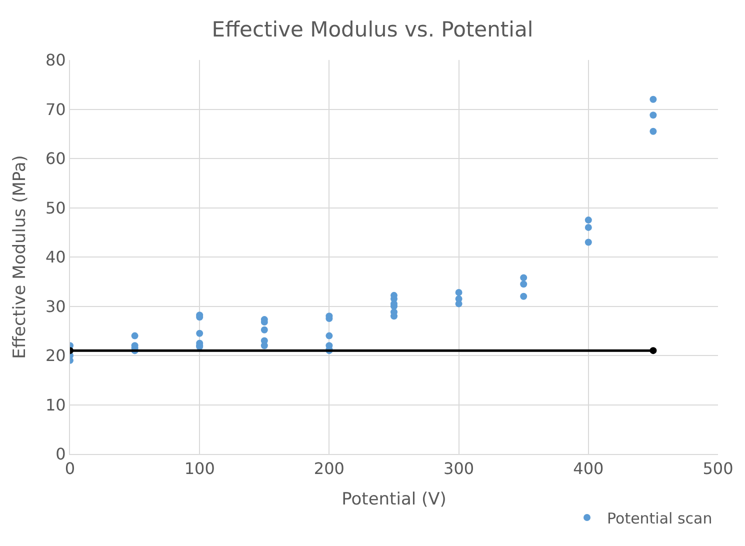 Image resolution: width=745 pixels, height=546 pixels. I want to click on x-tick-label: 500, so click(718, 468).